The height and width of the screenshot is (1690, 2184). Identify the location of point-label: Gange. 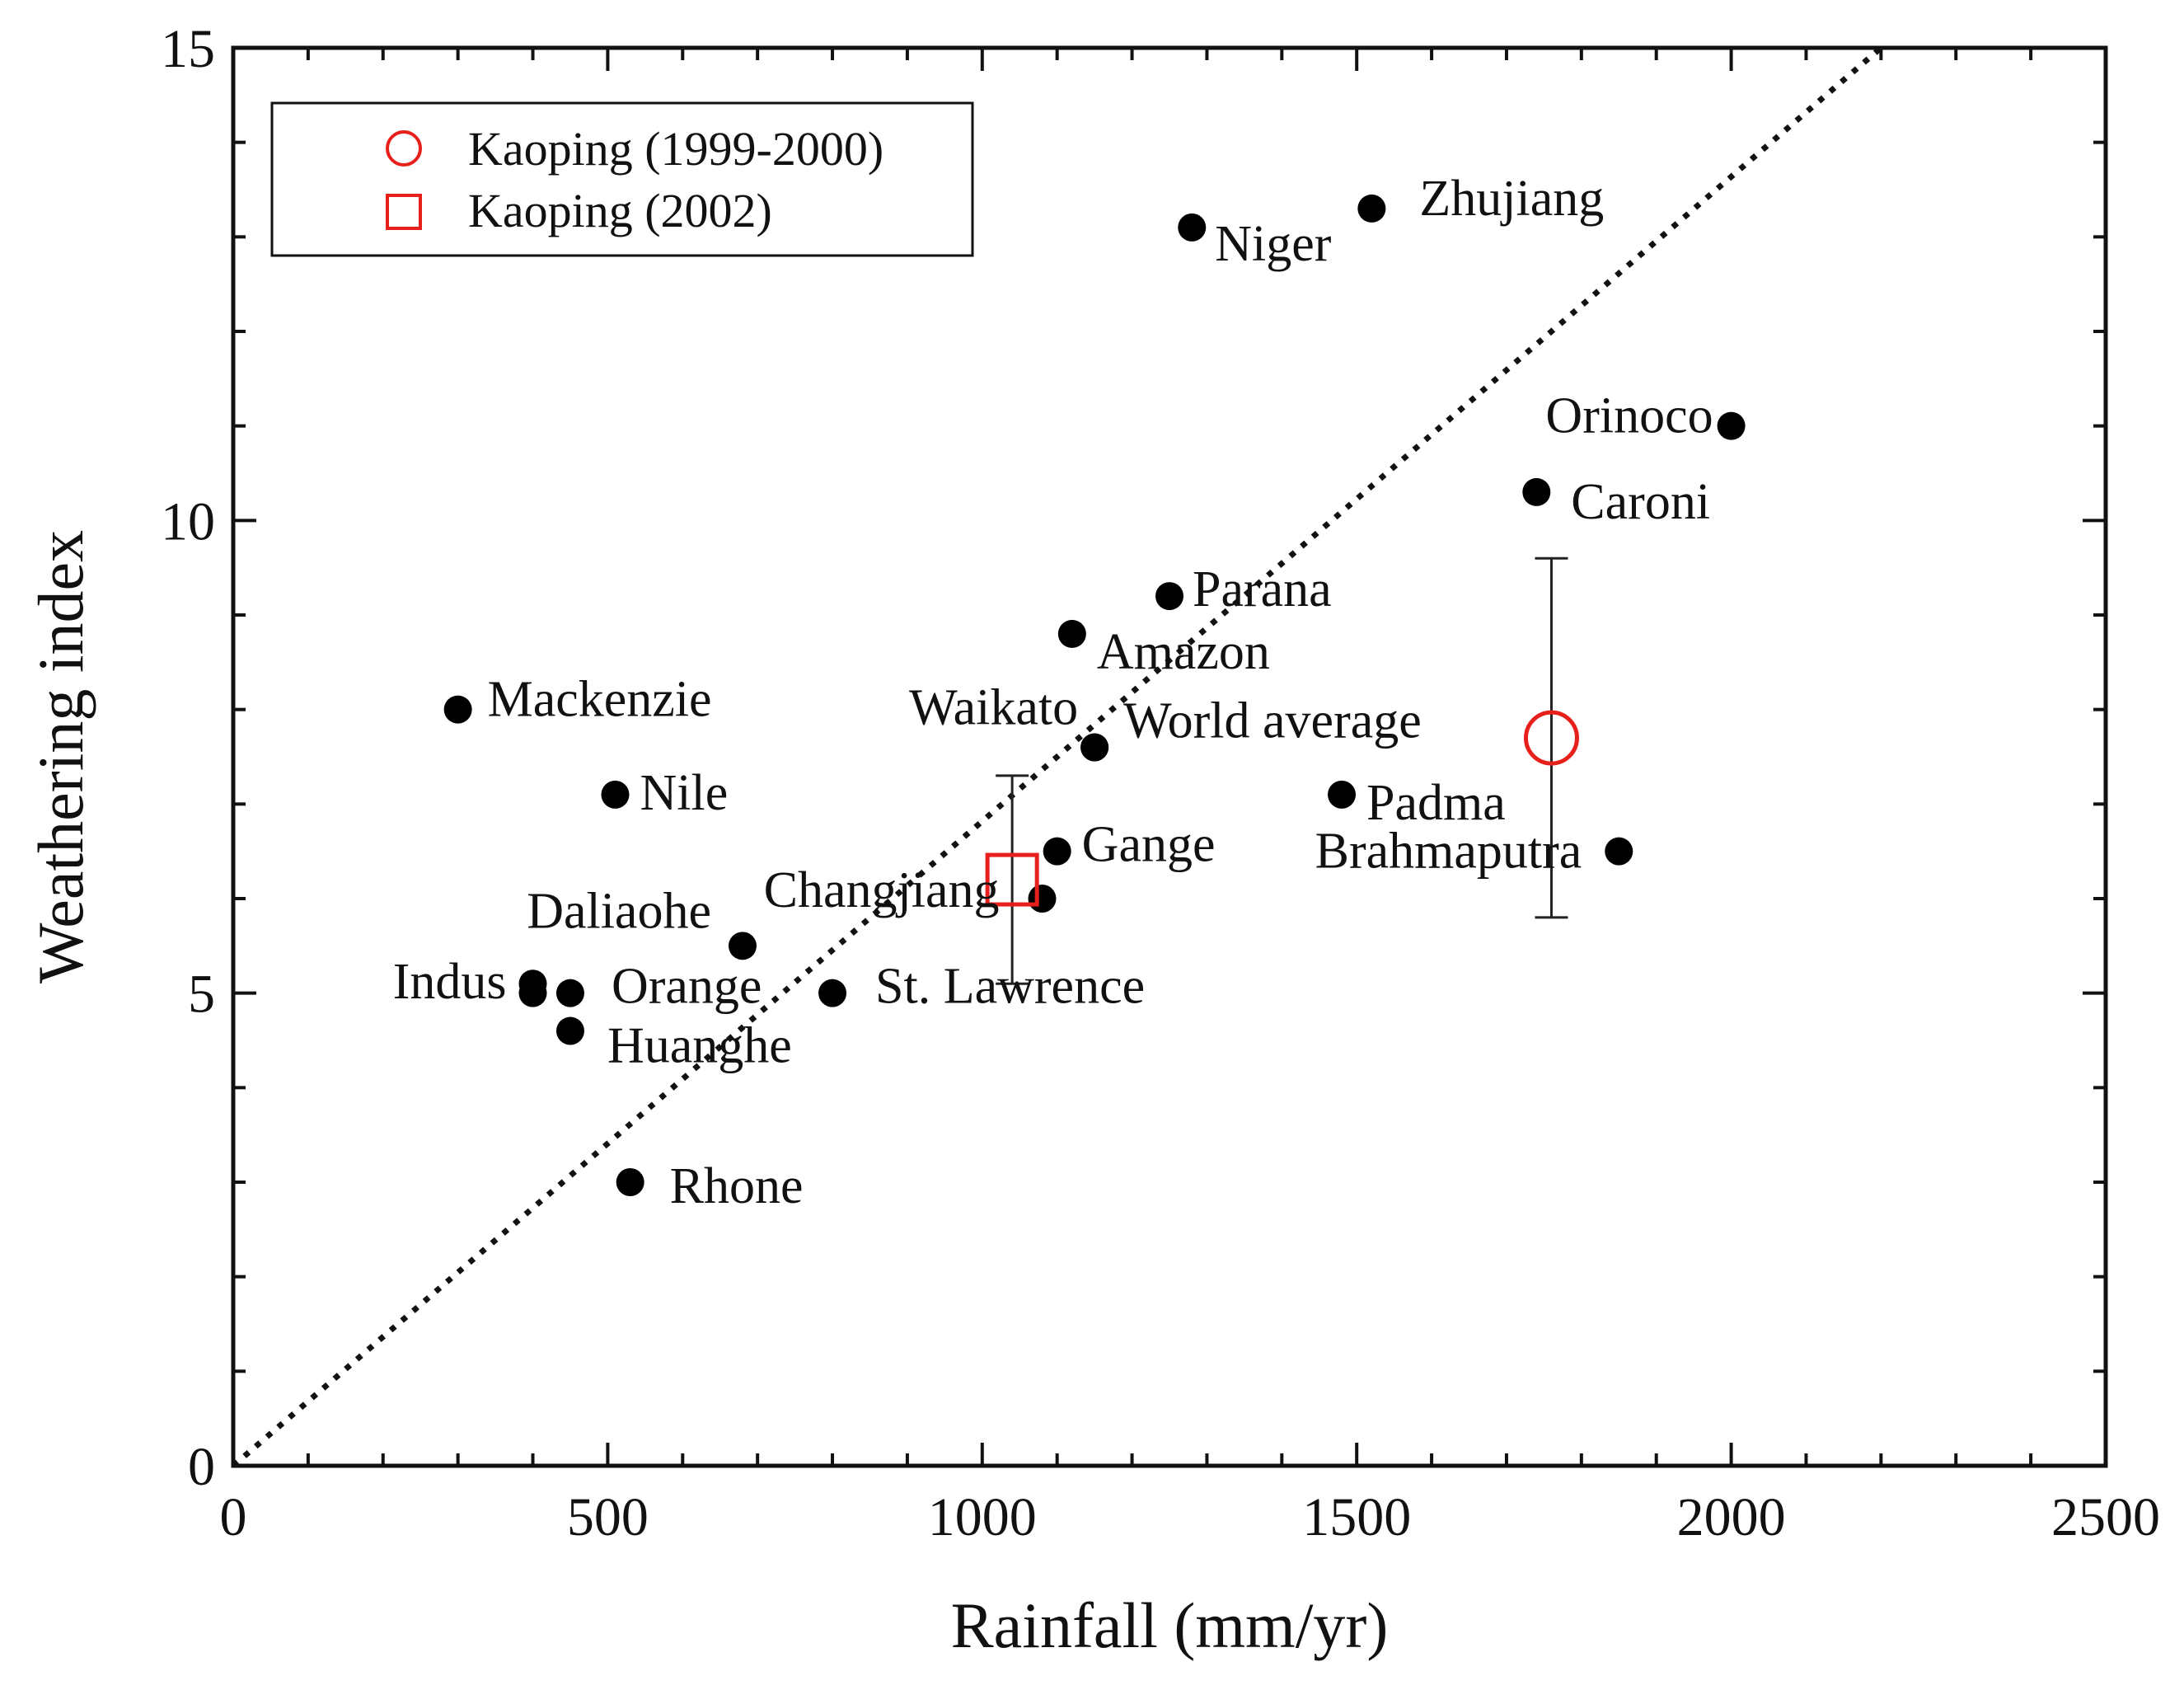
(1149, 845).